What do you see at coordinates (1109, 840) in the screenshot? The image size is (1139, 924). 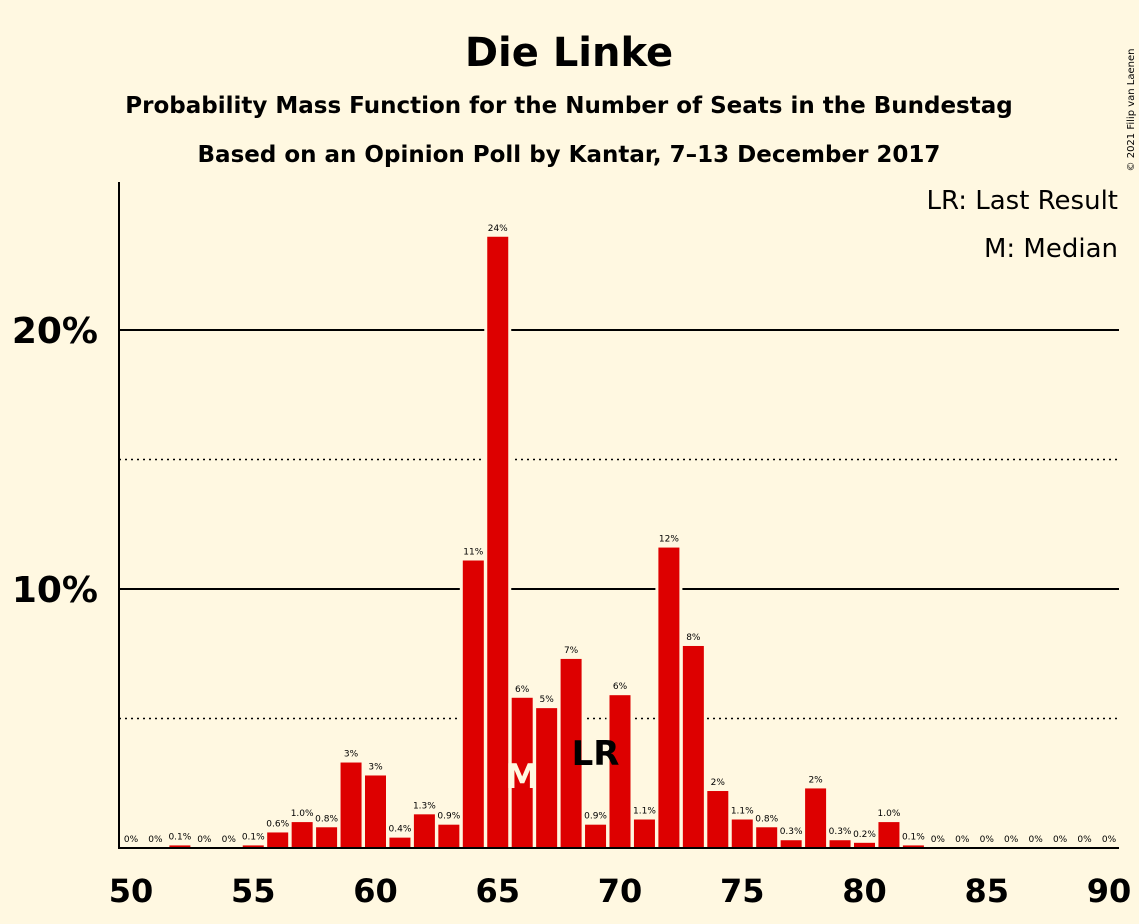 I see `bar-label-seat-90: 0%` at bounding box center [1109, 840].